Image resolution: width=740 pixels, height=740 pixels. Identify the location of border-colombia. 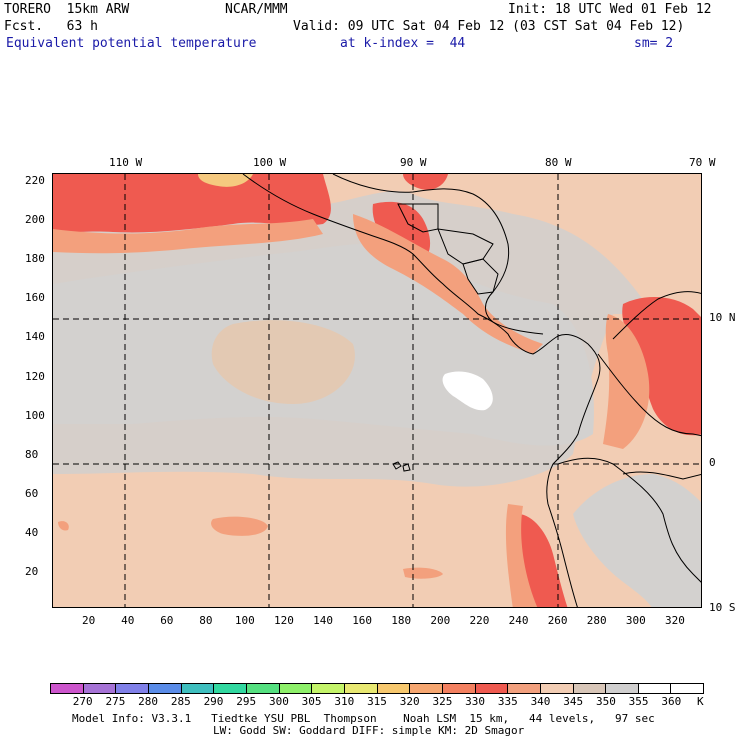
(649, 395).